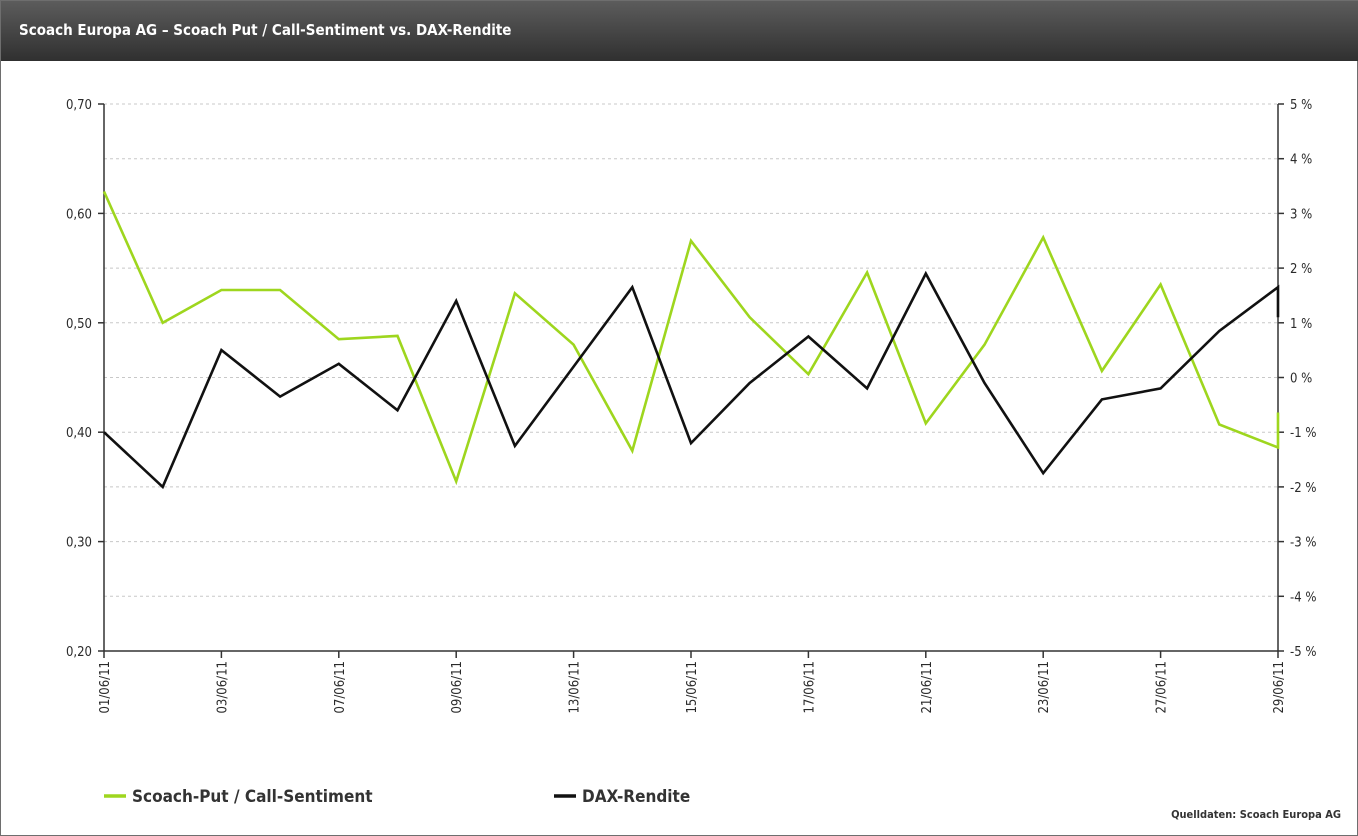  Describe the element at coordinates (105, 687) in the screenshot. I see `x-tick-label: 01/06/11` at that location.